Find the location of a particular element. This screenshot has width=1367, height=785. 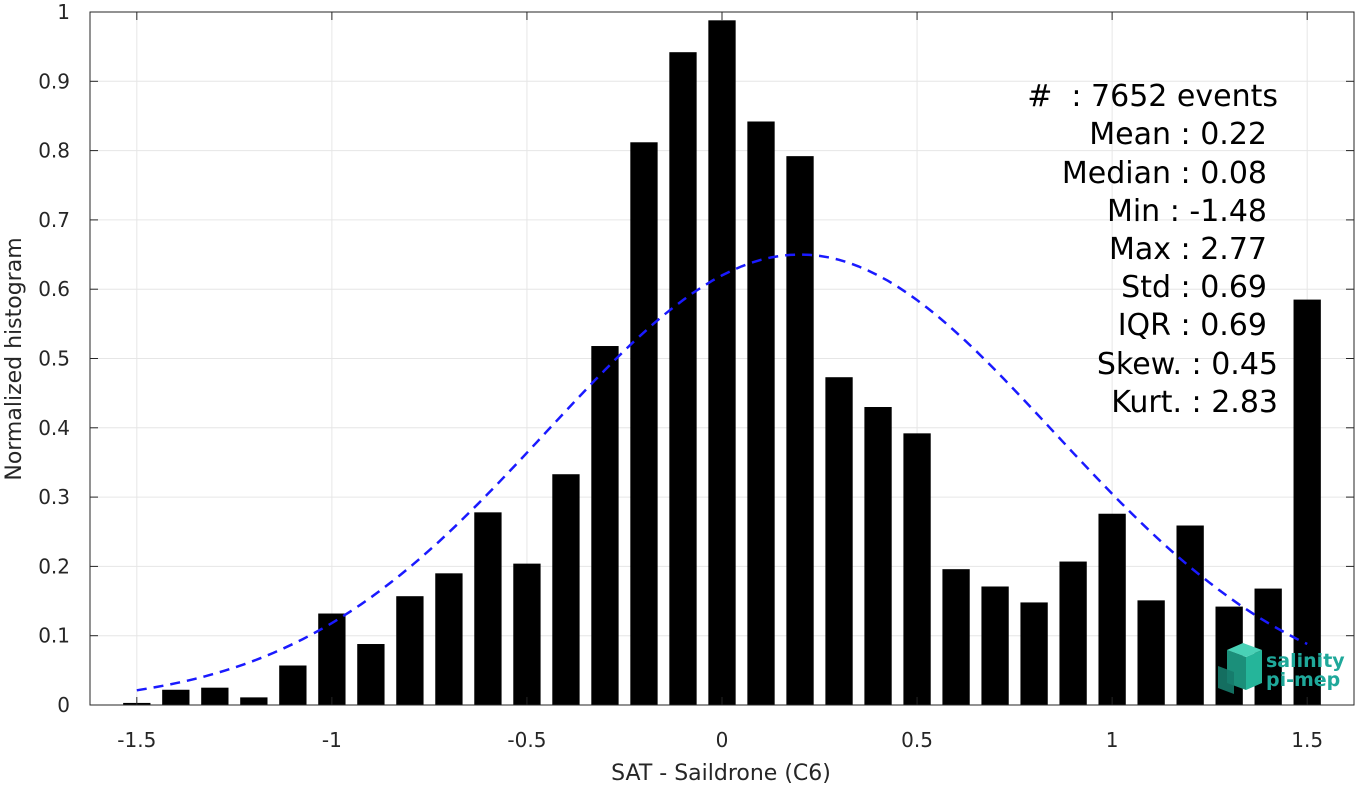

stat-skew: Skew. : 0.45 is located at coordinates (1187, 364).